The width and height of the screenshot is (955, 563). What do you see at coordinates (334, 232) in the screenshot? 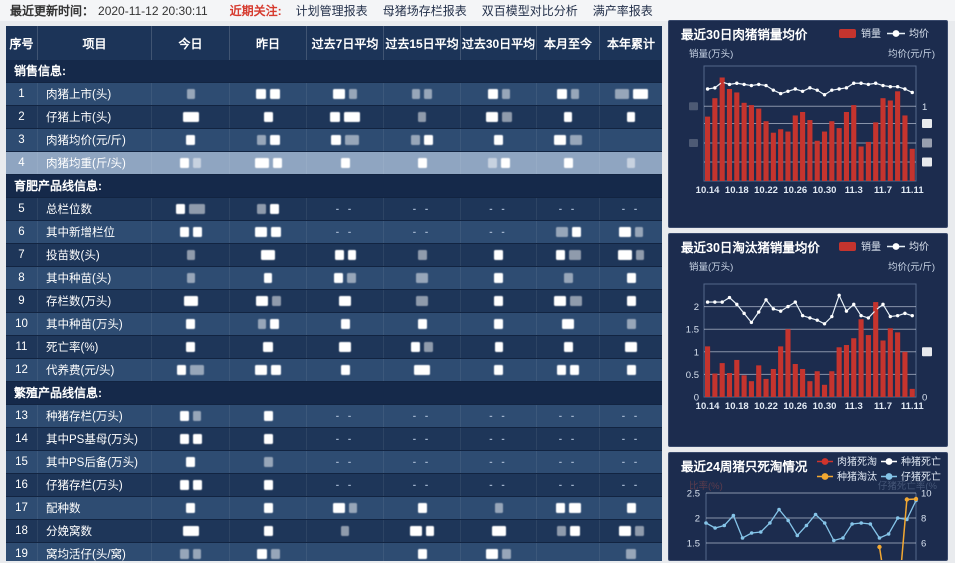
I see `table-row: 6 其中新增栏位 - - - - - -` at bounding box center [334, 232].